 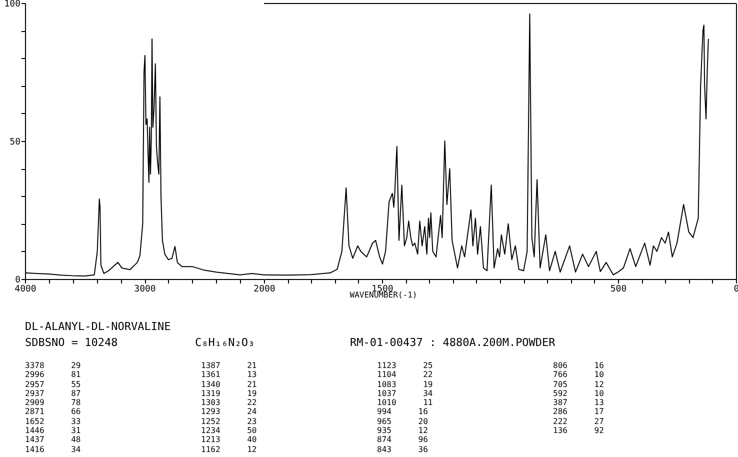 What do you see at coordinates (403, 412) in the screenshot?
I see `text: 994 16` at bounding box center [403, 412].